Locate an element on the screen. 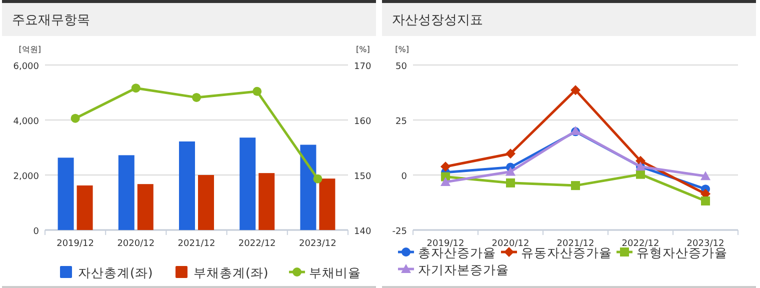 The image size is (760, 288). y2-tick-label: 160 is located at coordinates (363, 122).